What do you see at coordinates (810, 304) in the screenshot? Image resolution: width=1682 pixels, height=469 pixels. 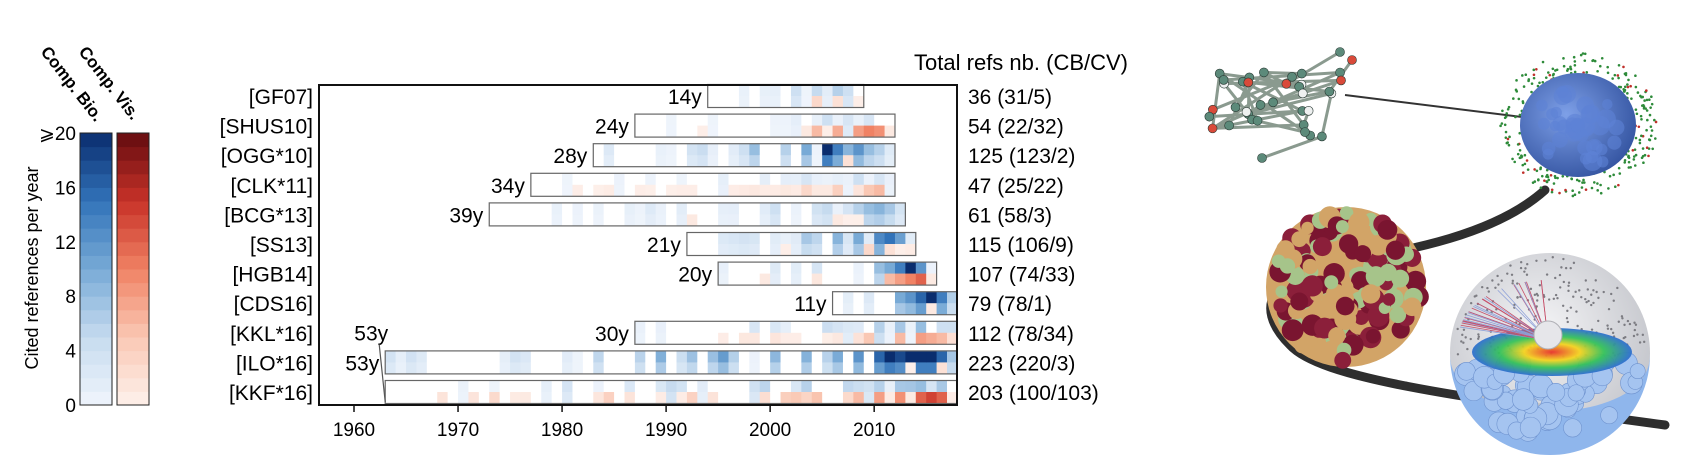 I see `row-age-label: 11y` at bounding box center [810, 304].